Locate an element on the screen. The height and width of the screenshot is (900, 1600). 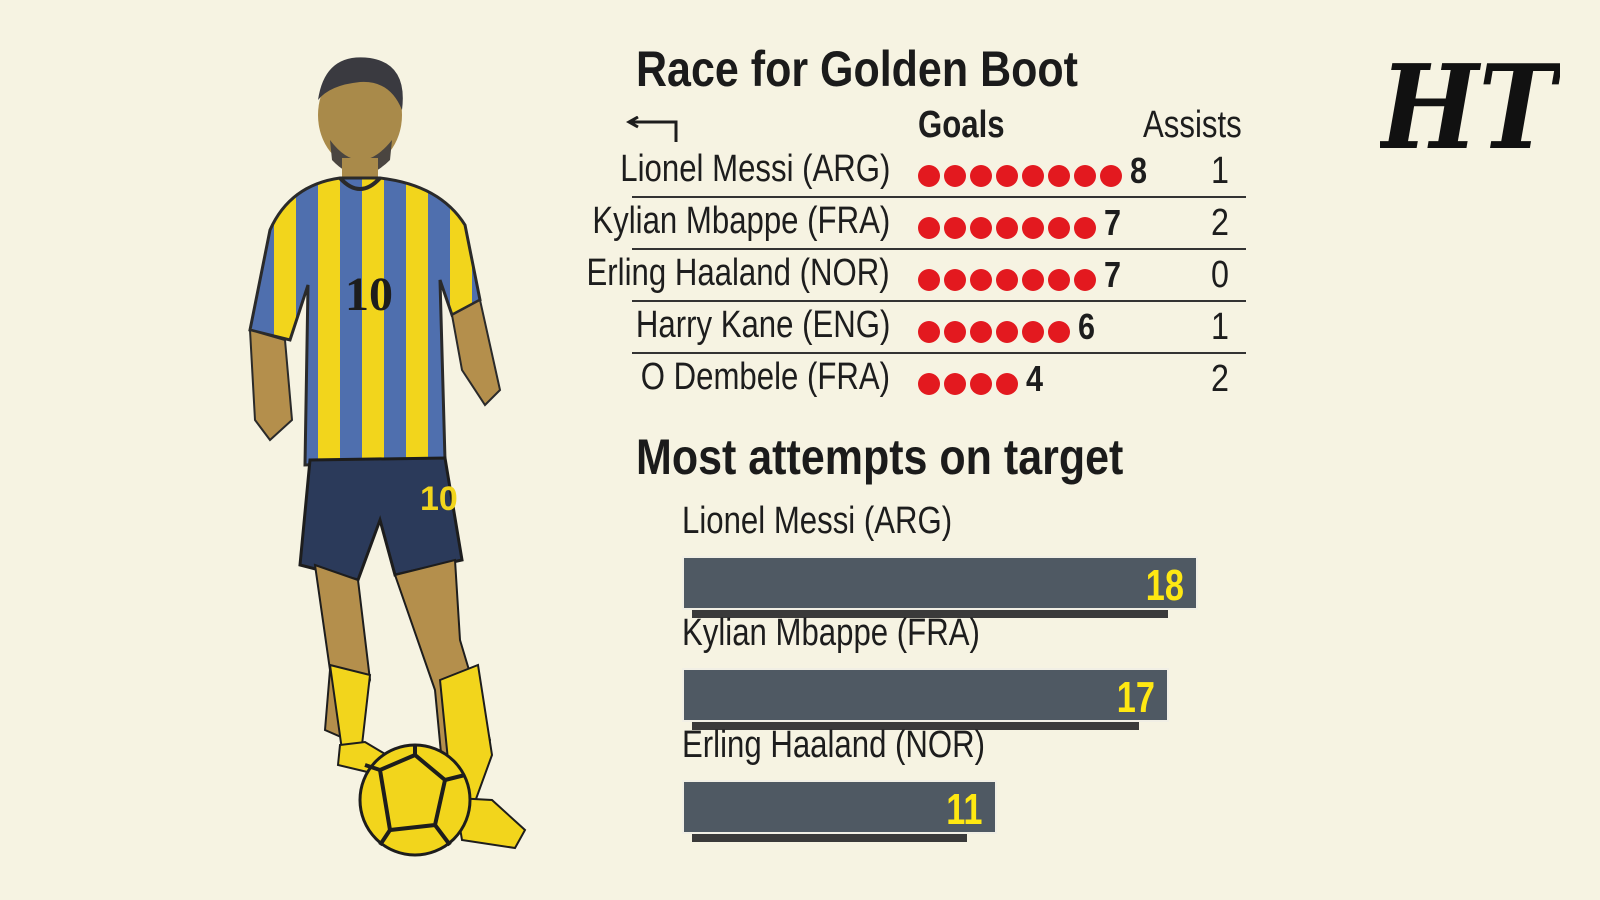
bar-value: 11 is located at coordinates (964, 809).